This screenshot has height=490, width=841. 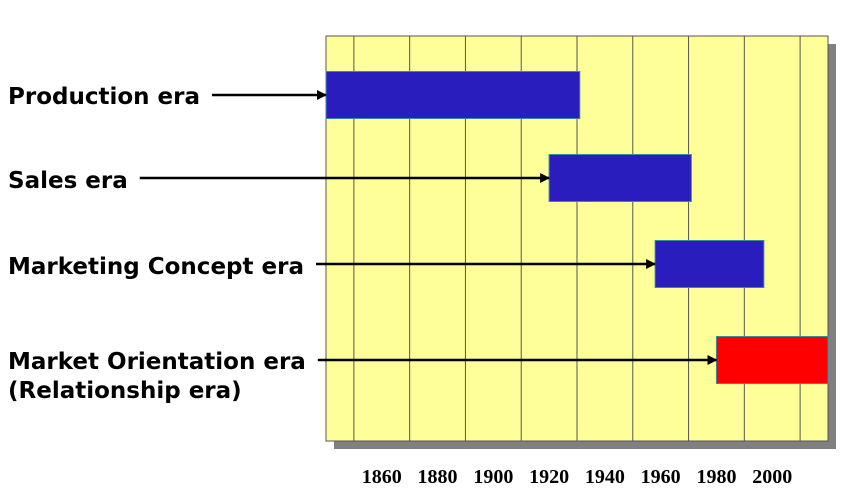 What do you see at coordinates (125, 391) in the screenshot?
I see `era-label: (Relationship era)` at bounding box center [125, 391].